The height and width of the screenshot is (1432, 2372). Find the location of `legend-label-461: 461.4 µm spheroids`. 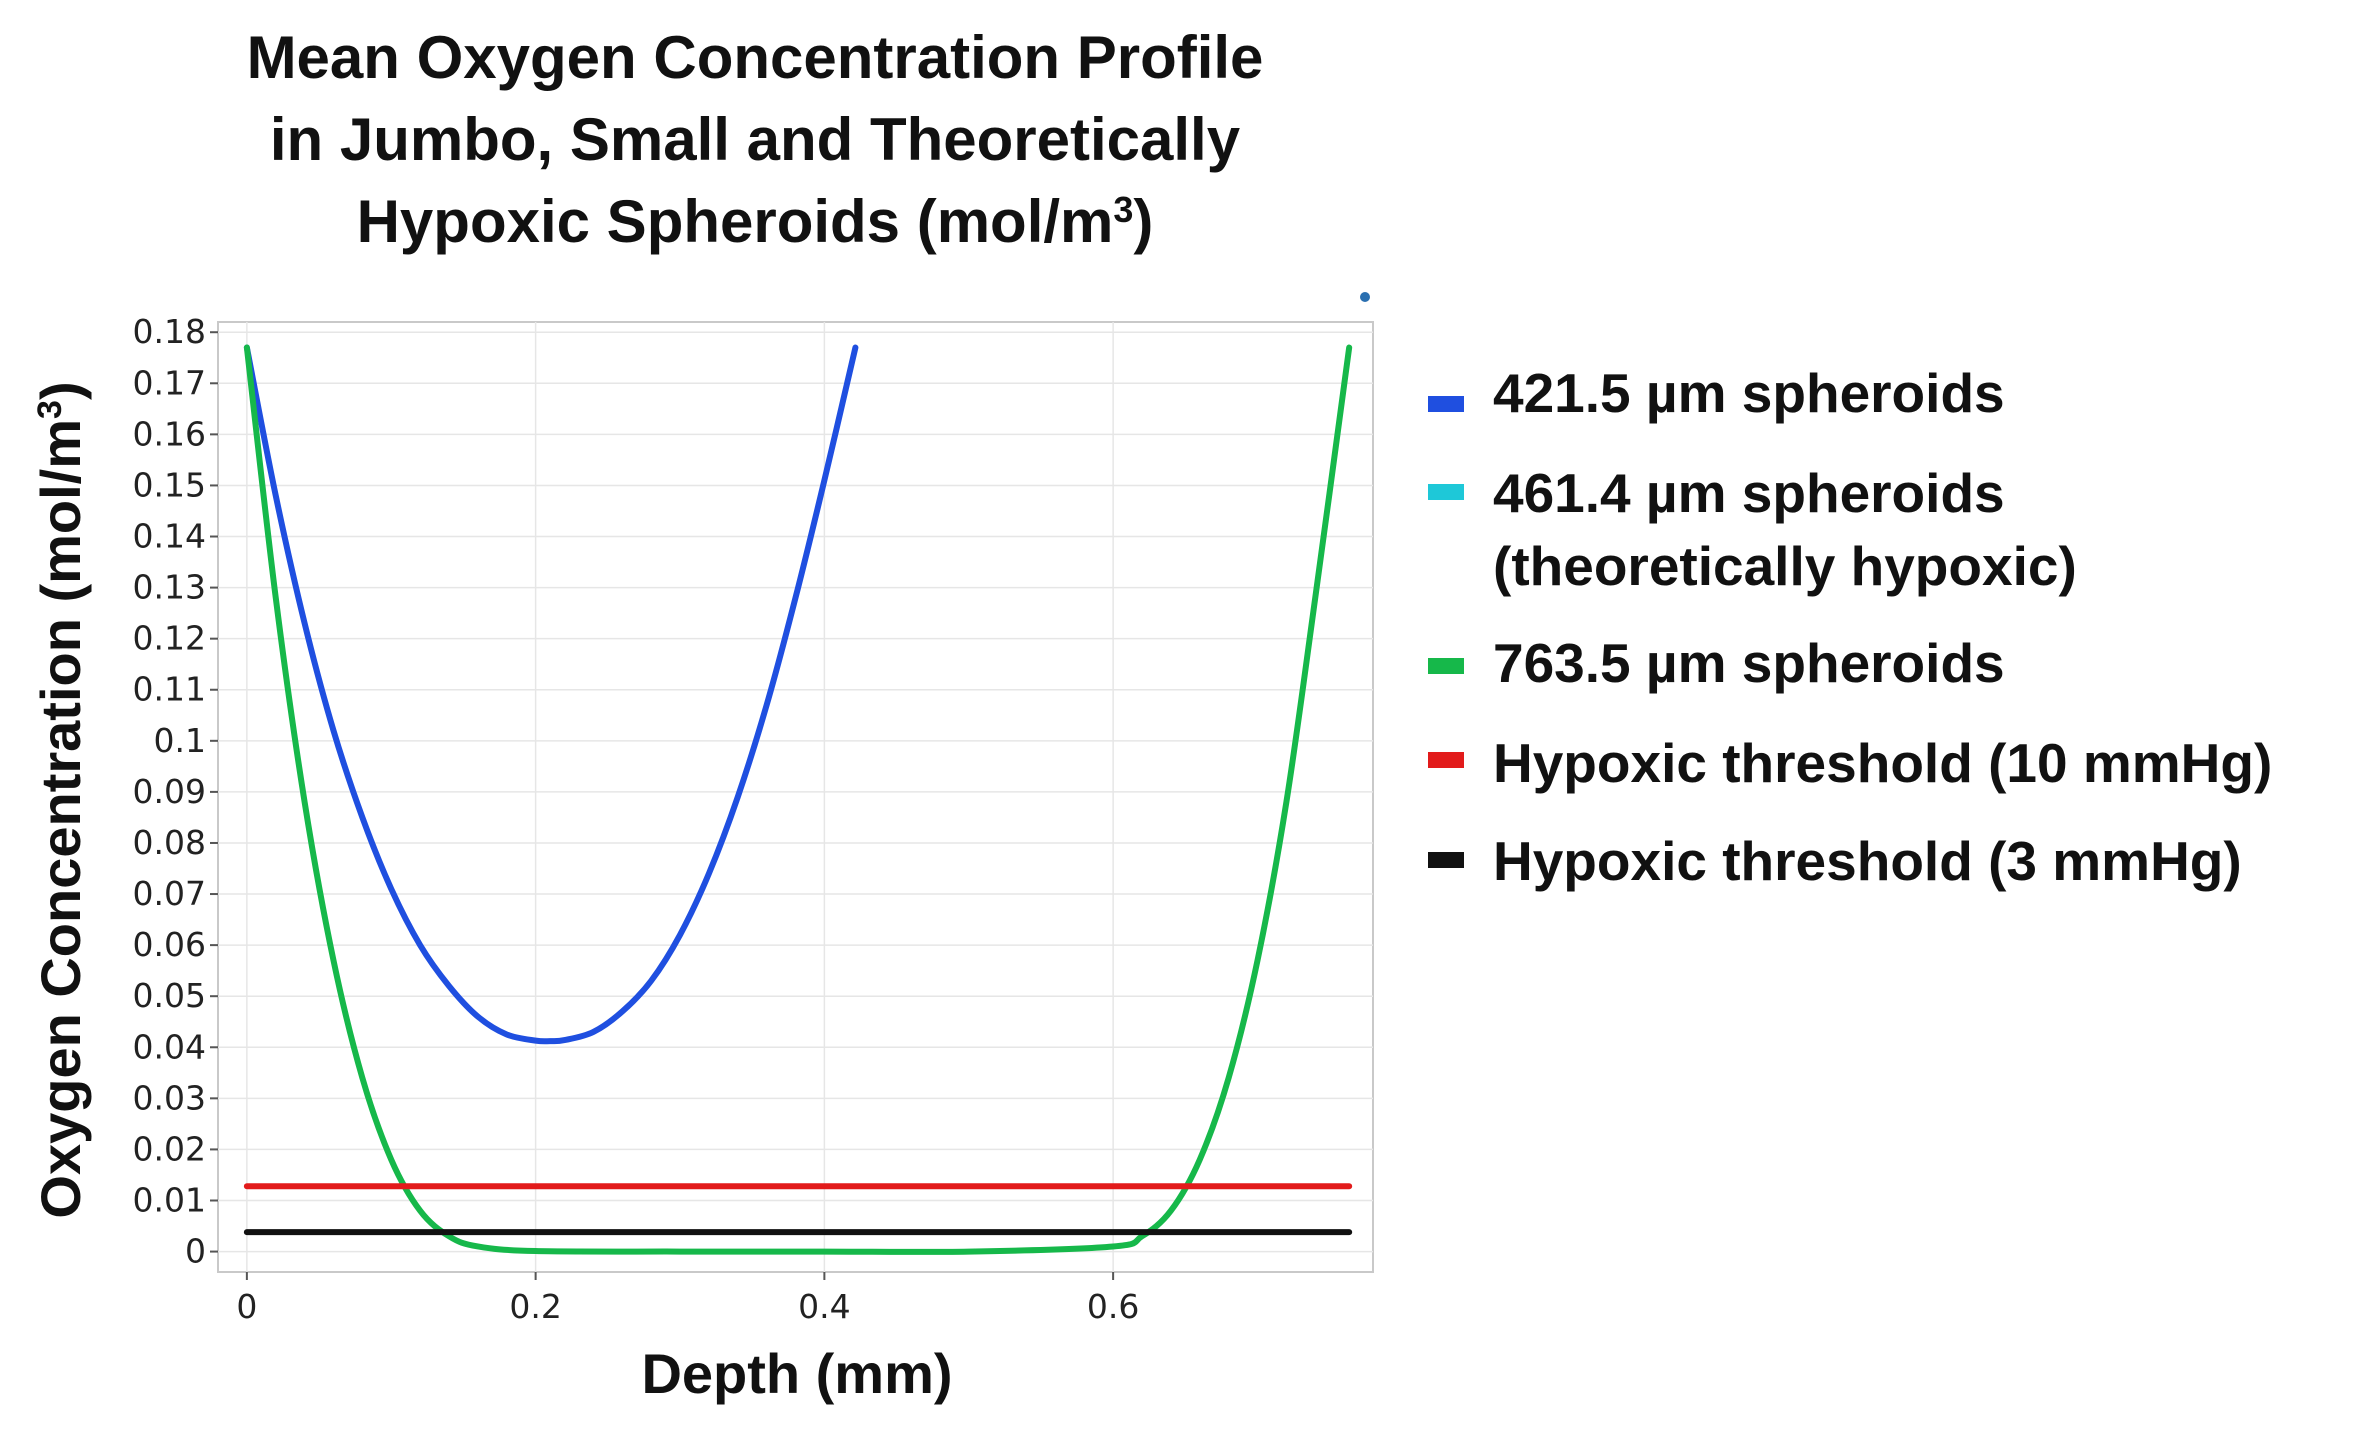

legend-label-461: 461.4 µm spheroids is located at coordinates (1749, 493).